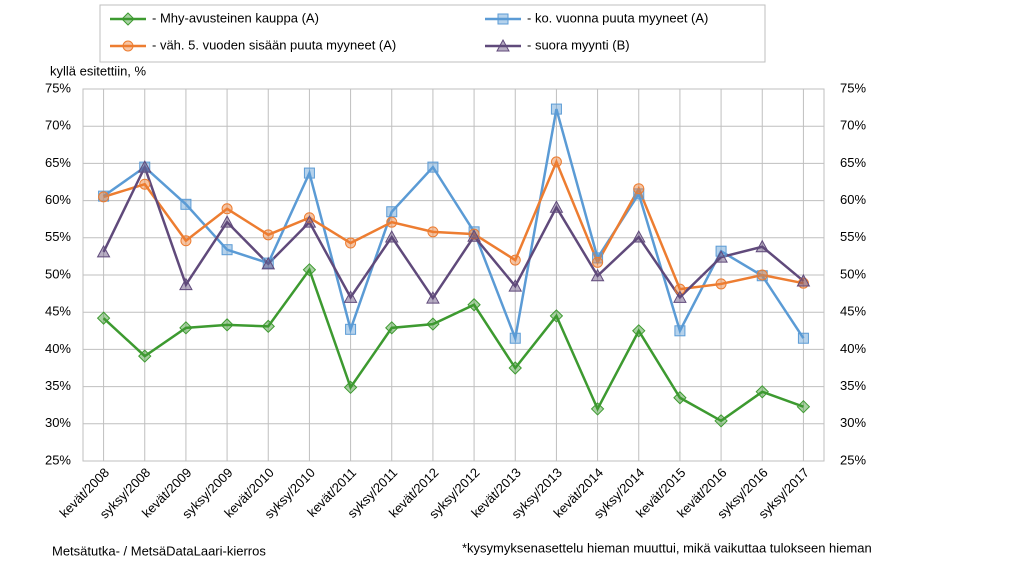  Describe the element at coordinates (853, 385) in the screenshot. I see `y2-tick-label: 35%` at that location.